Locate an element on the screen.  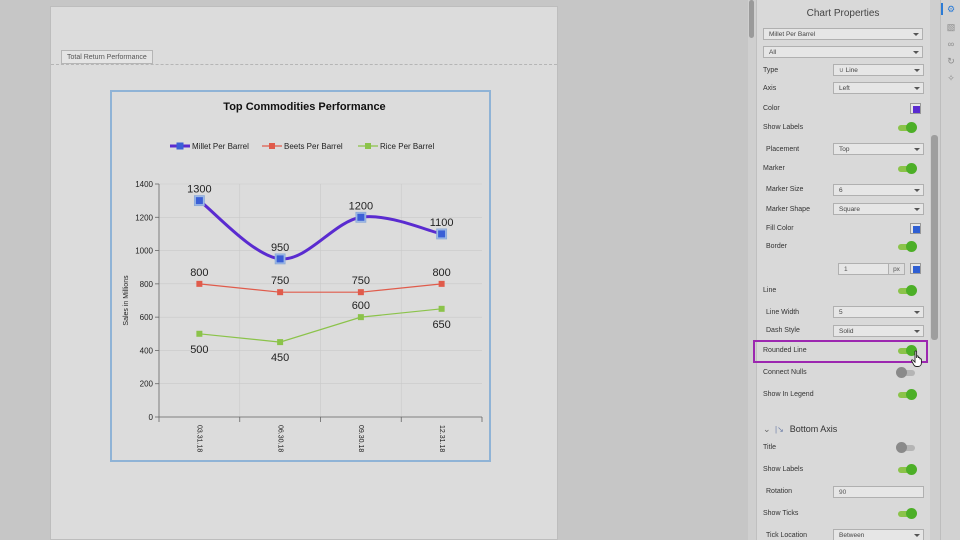
rounded-line-label: Rounded Line is located at coordinates (785, 350).